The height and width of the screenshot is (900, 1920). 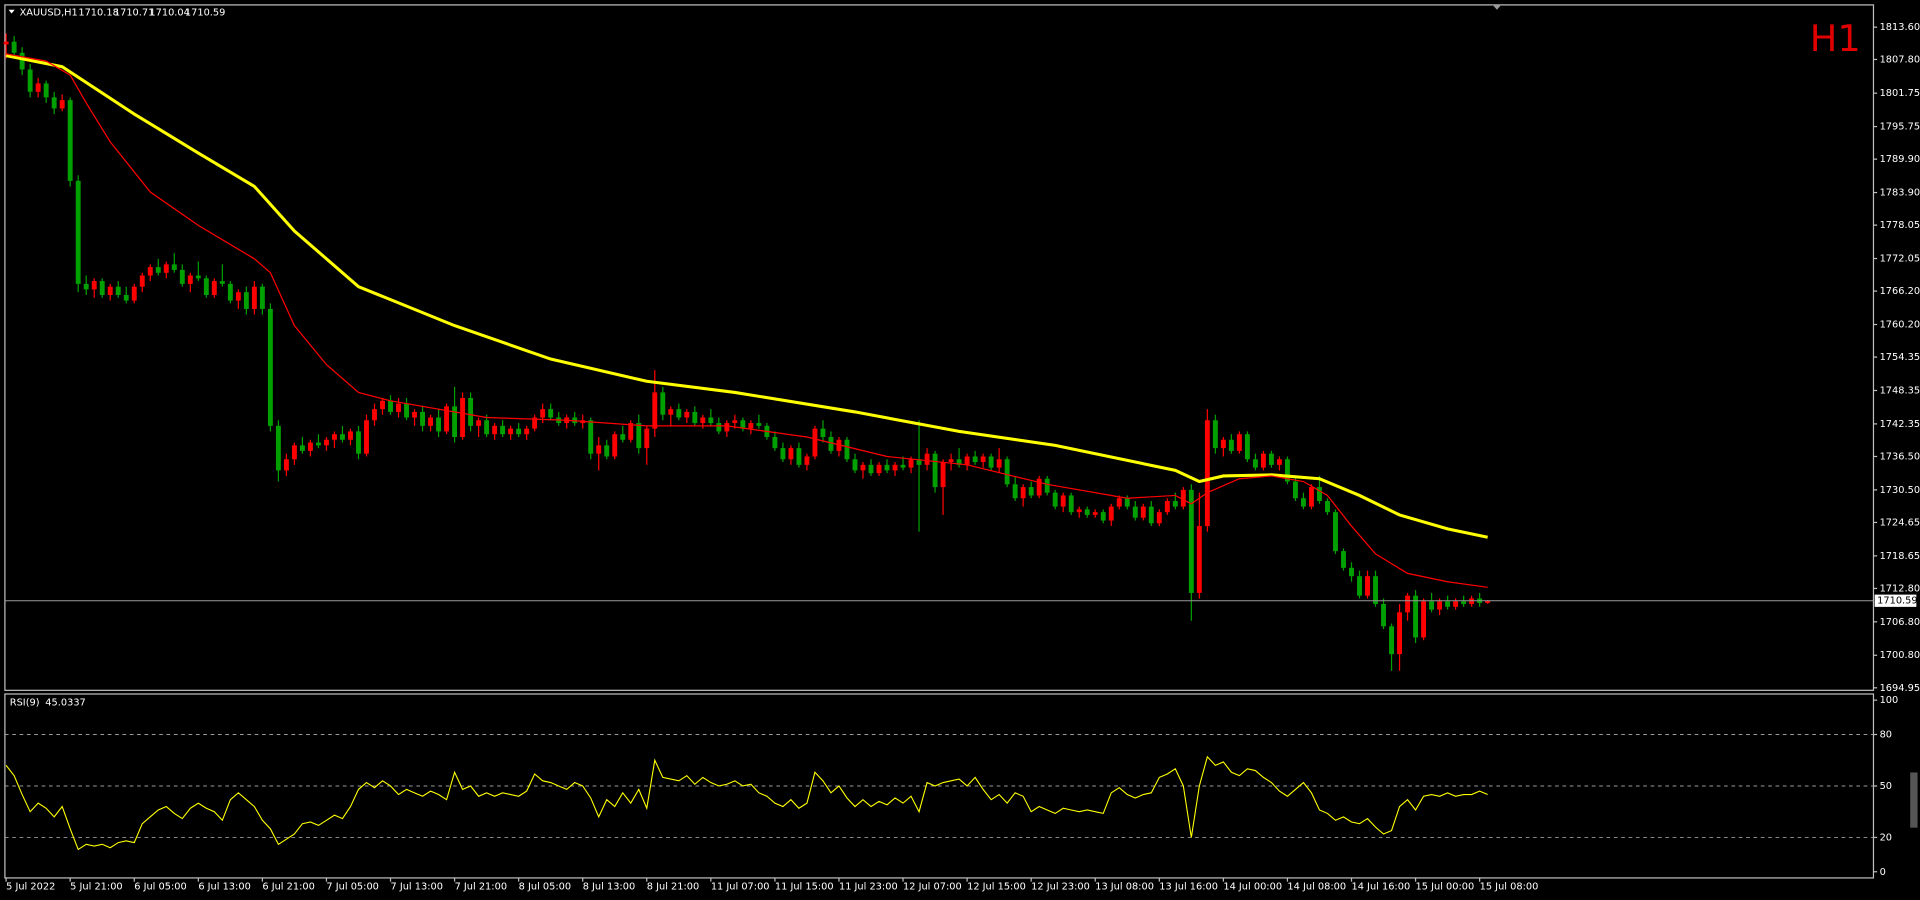 What do you see at coordinates (96, 887) in the screenshot?
I see `x-tick-label: 5 Jul 21:00` at bounding box center [96, 887].